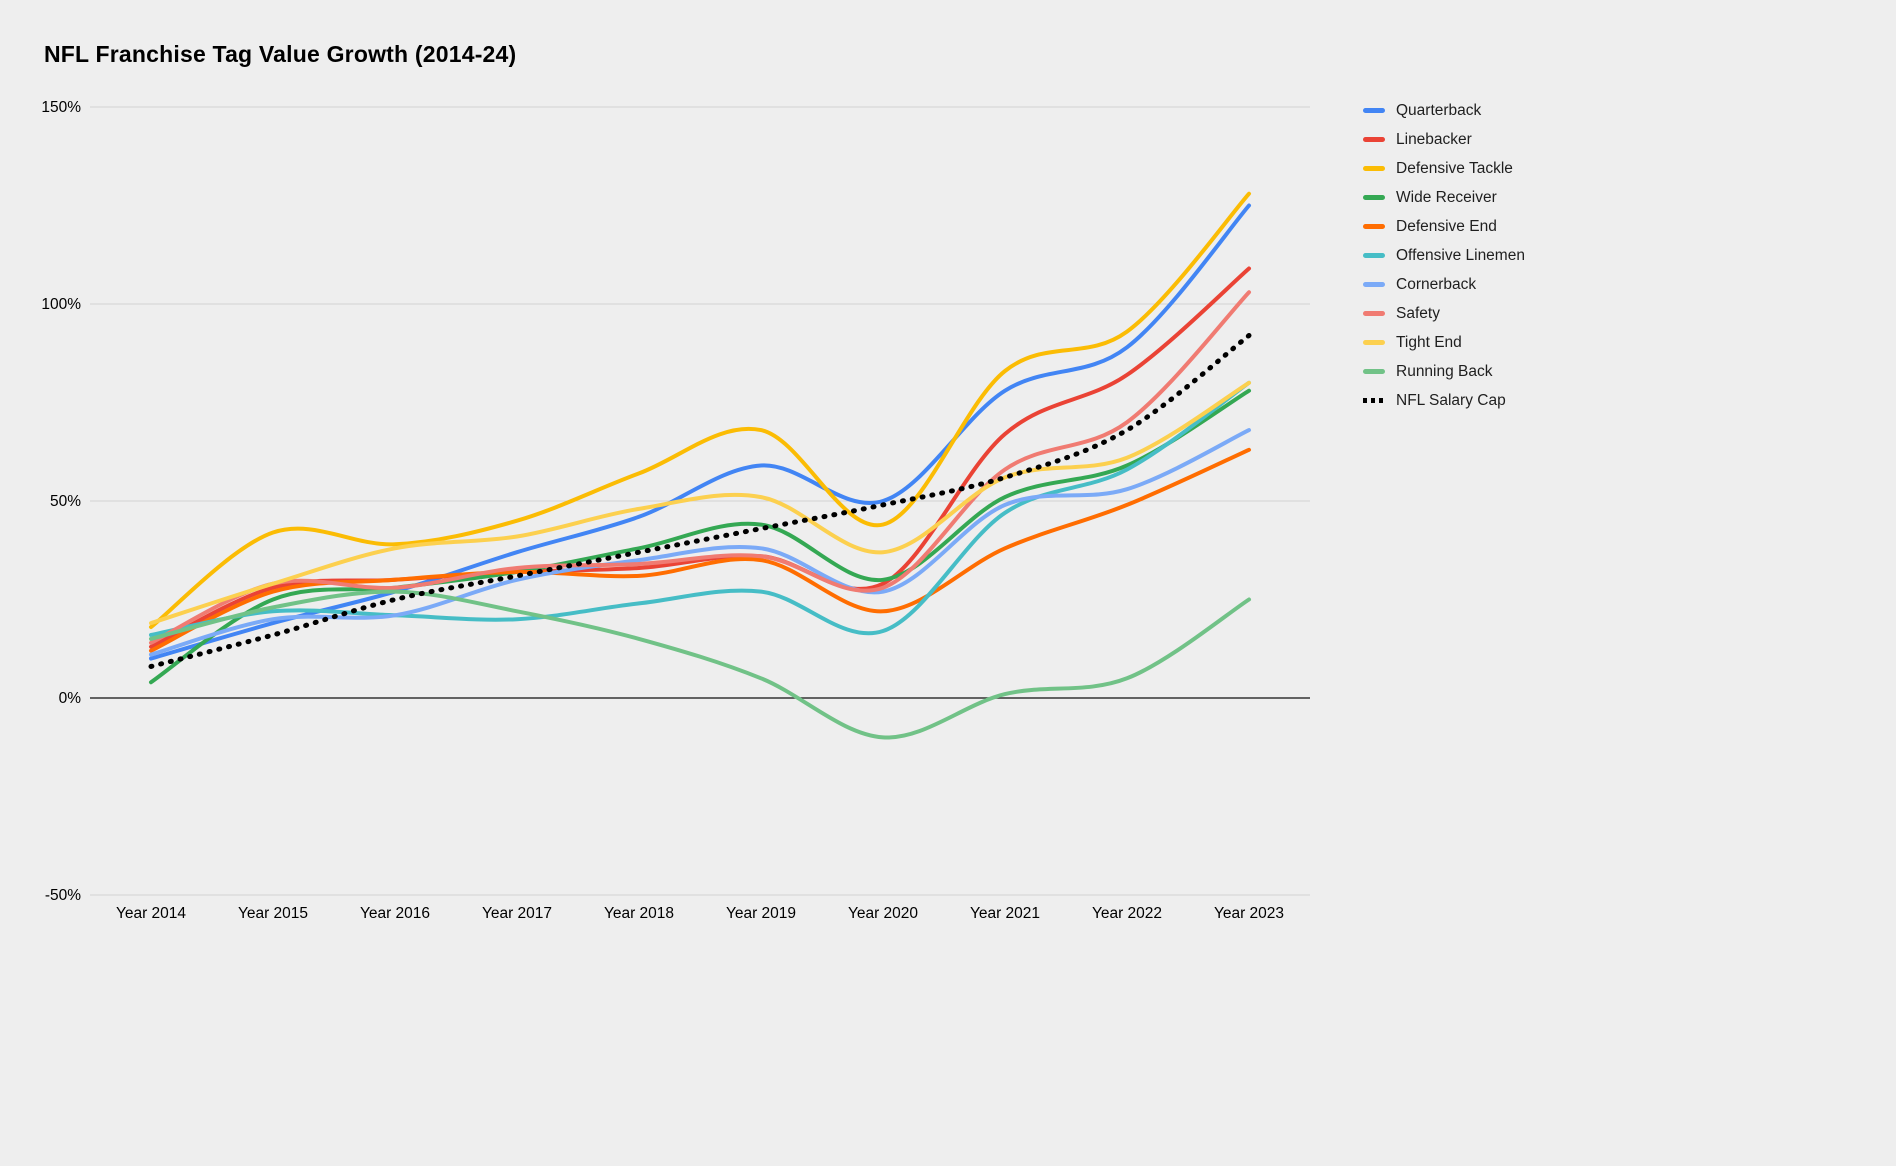  Describe the element at coordinates (1374, 139) in the screenshot. I see `legend-swatch-linebacker` at that location.